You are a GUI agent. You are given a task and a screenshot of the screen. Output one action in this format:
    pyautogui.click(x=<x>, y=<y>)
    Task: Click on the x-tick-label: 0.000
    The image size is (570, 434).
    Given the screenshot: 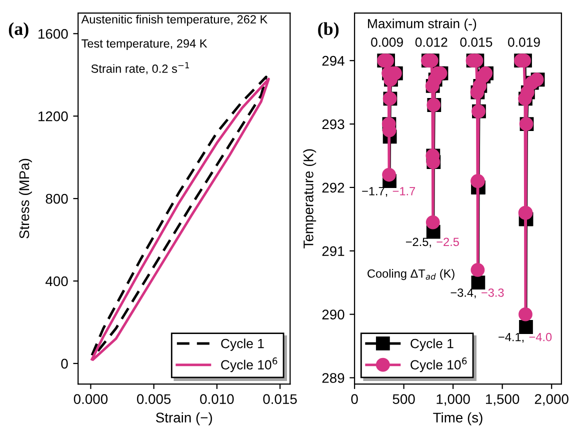 What is the action you would take?
    pyautogui.click(x=91, y=399)
    